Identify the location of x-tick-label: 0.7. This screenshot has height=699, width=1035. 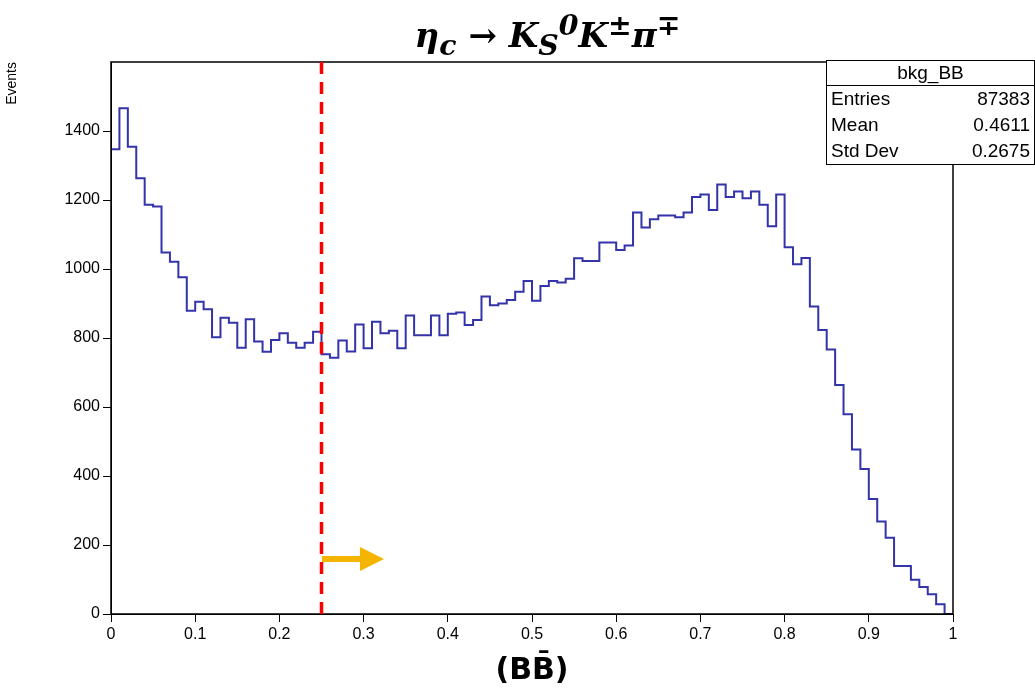
(700, 634).